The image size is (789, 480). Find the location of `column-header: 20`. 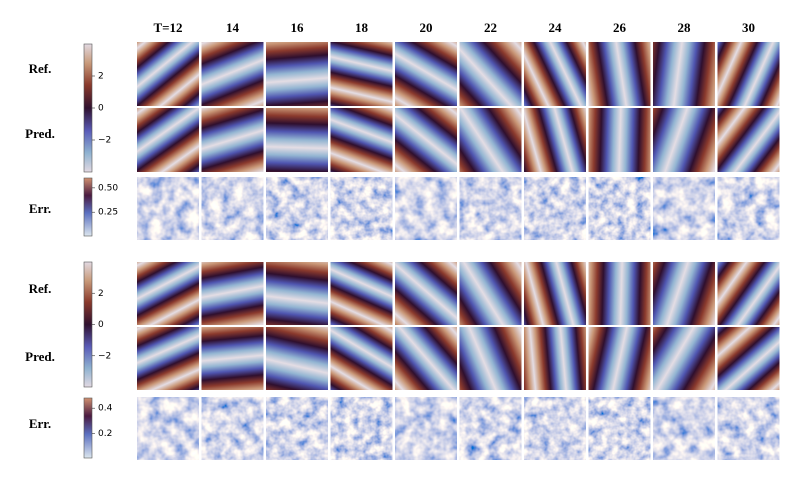

column-header: 20 is located at coordinates (426, 27).